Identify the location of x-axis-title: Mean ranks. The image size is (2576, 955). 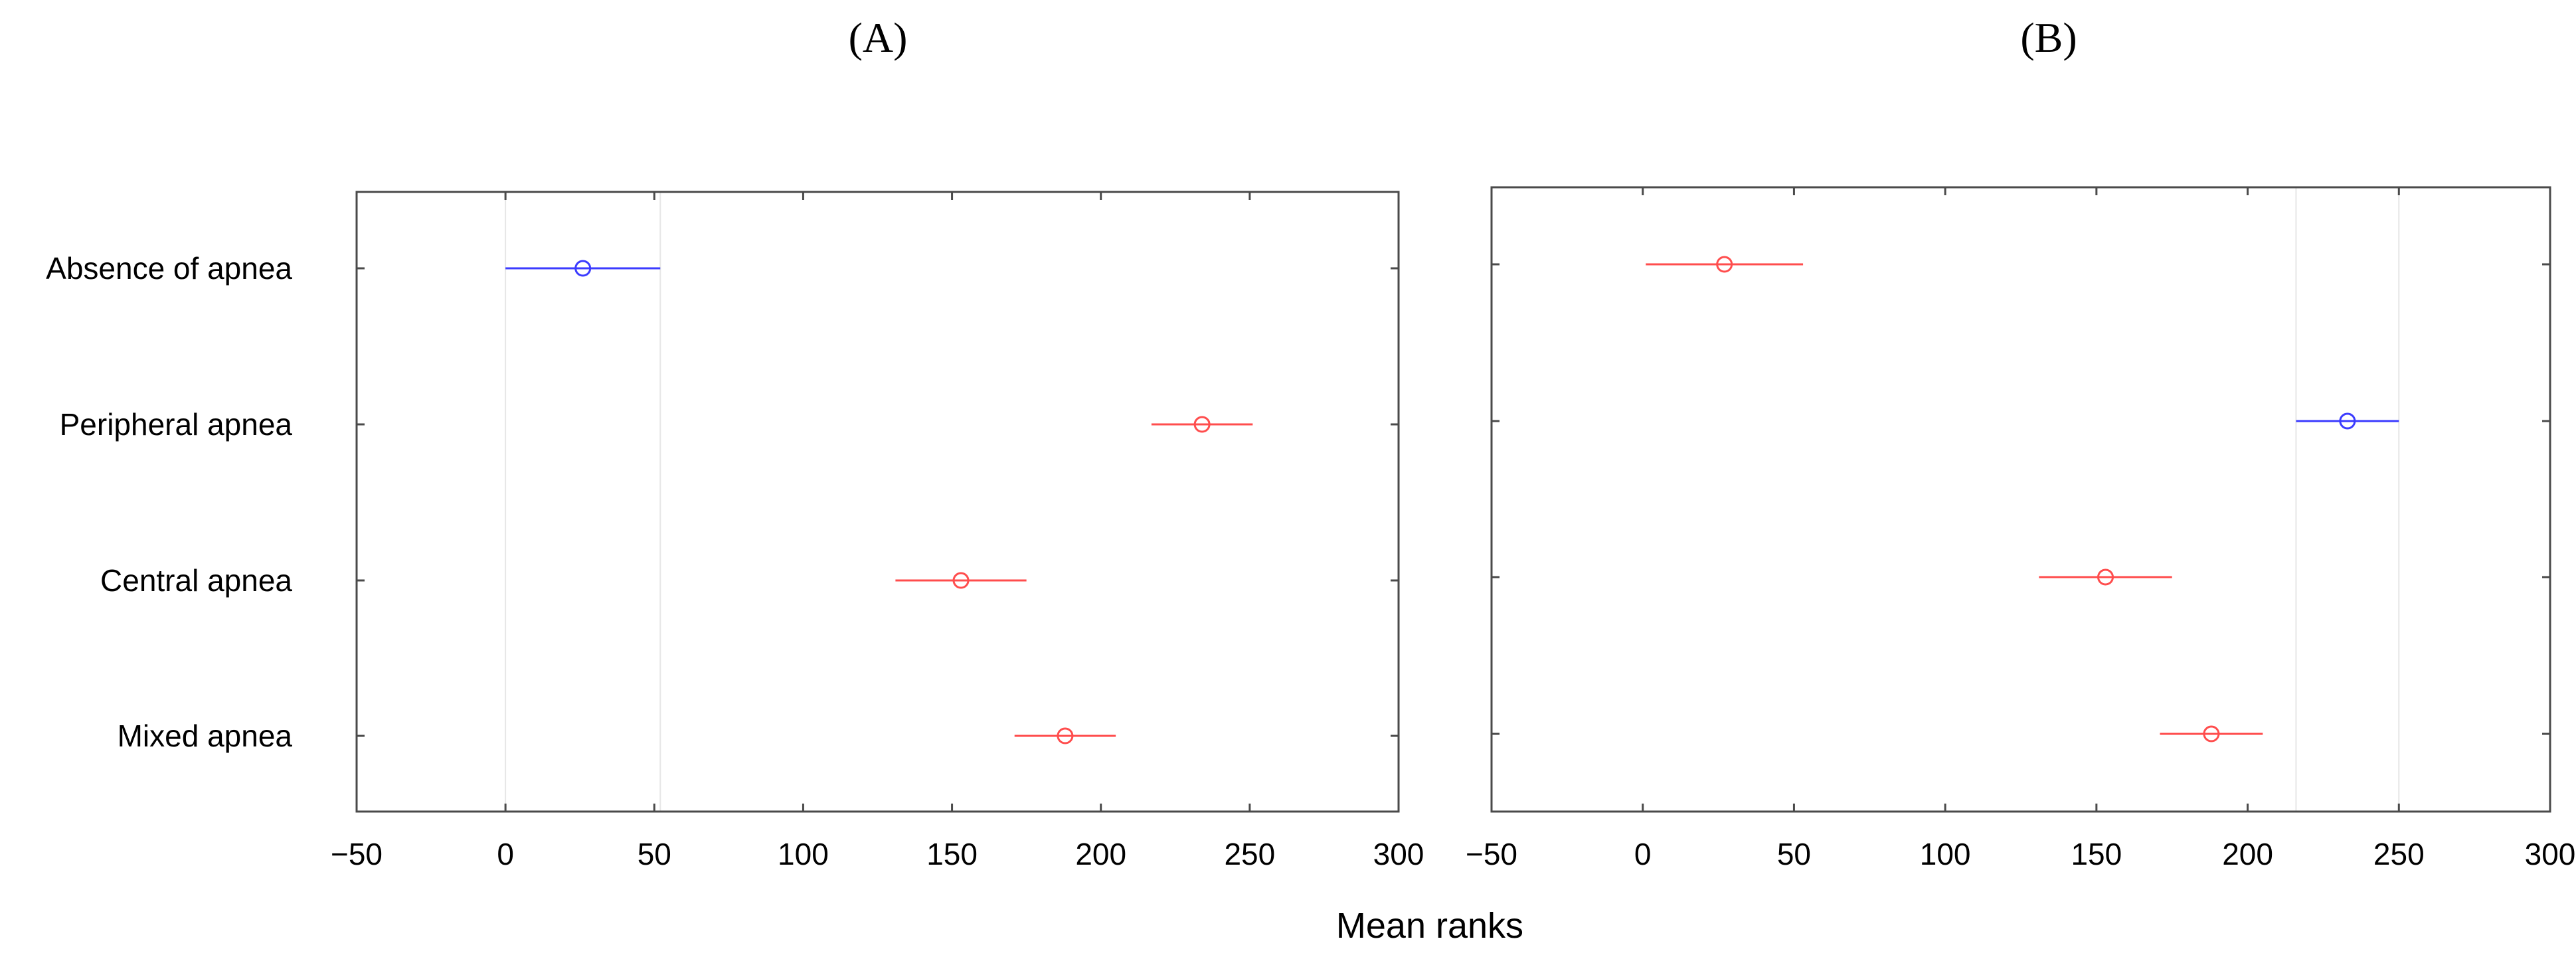
(1429, 926).